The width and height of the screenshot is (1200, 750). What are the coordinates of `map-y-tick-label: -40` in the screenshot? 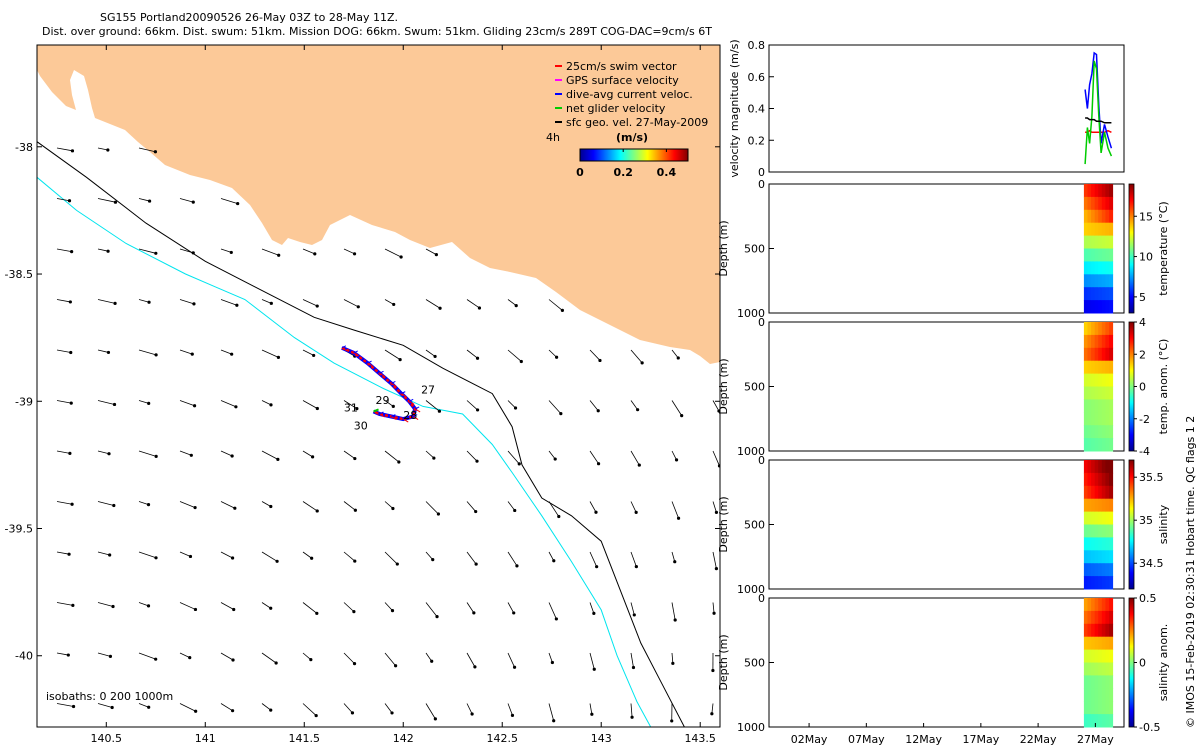 It's located at (24, 656).